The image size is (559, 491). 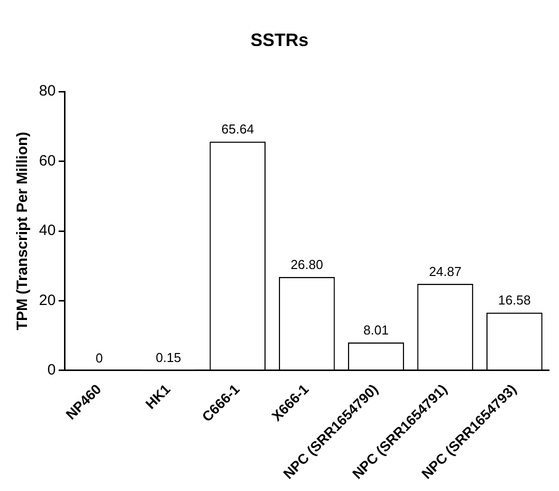 What do you see at coordinates (307, 264) in the screenshot?
I see `data-label: 26.80` at bounding box center [307, 264].